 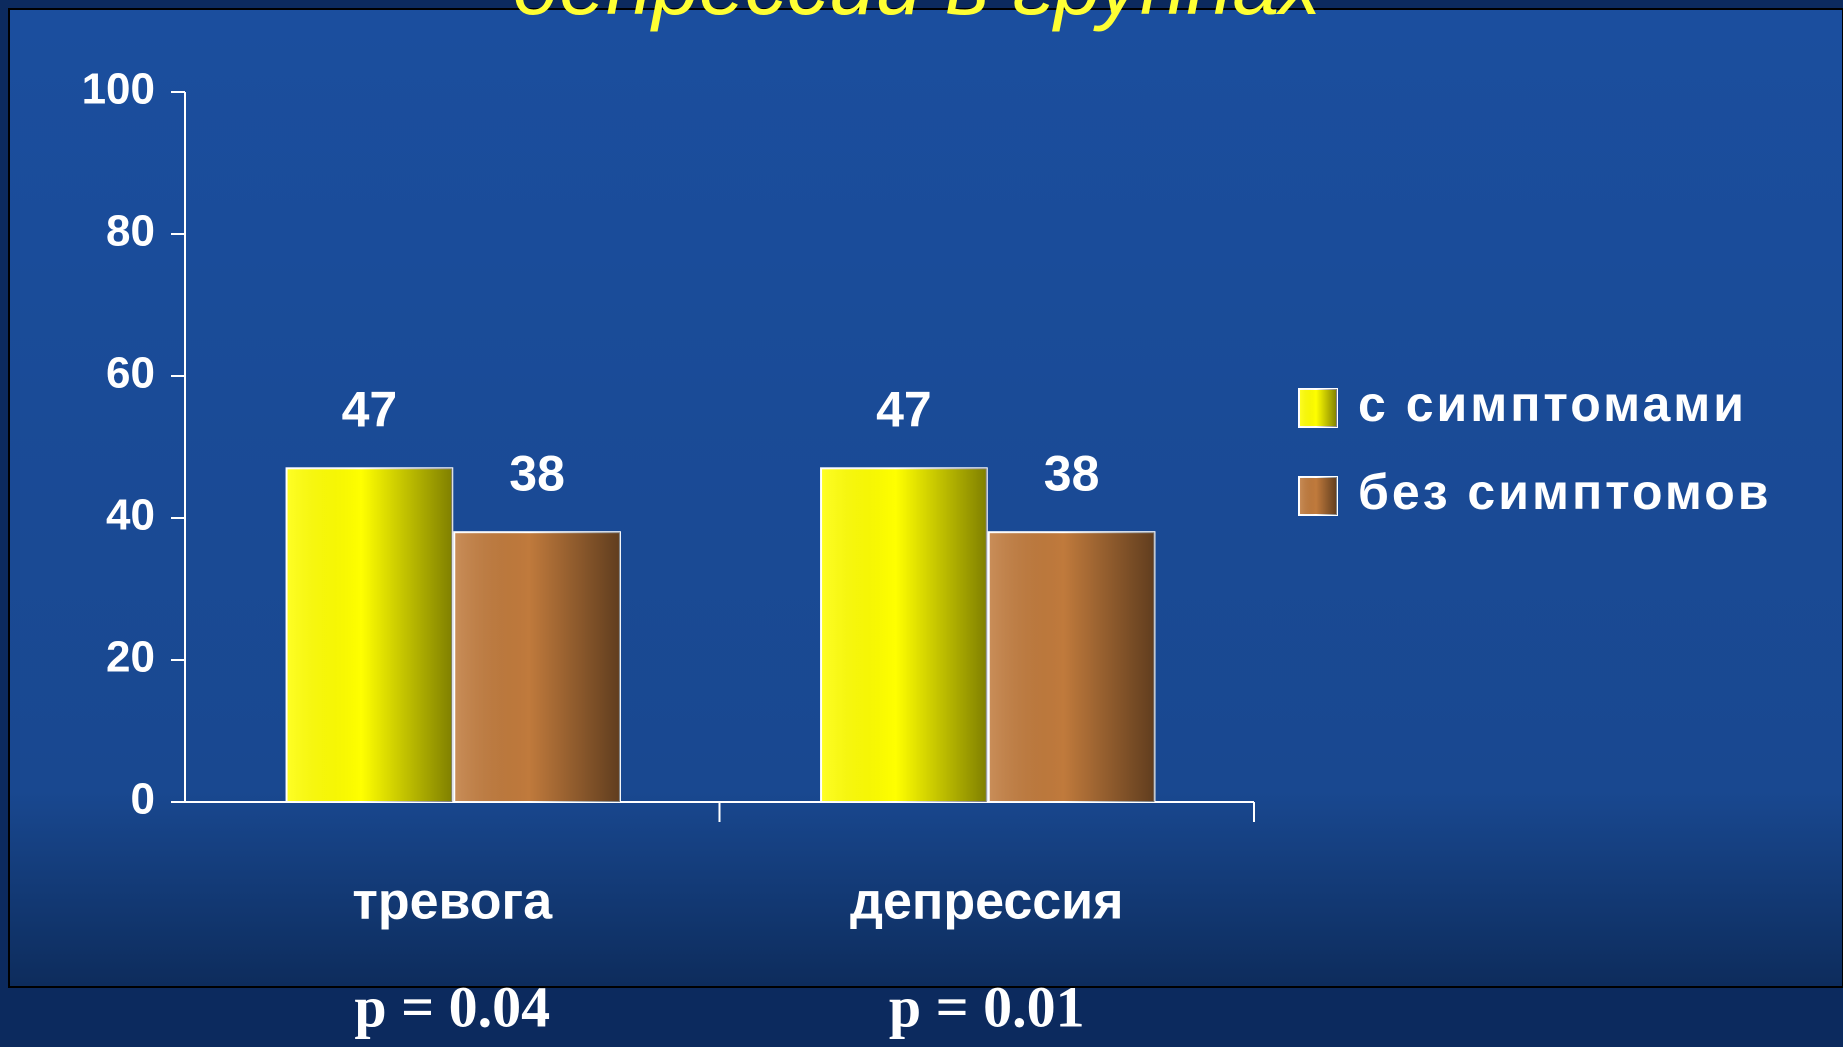 I want to click on chart-title: депрессии в группах, so click(x=918, y=16).